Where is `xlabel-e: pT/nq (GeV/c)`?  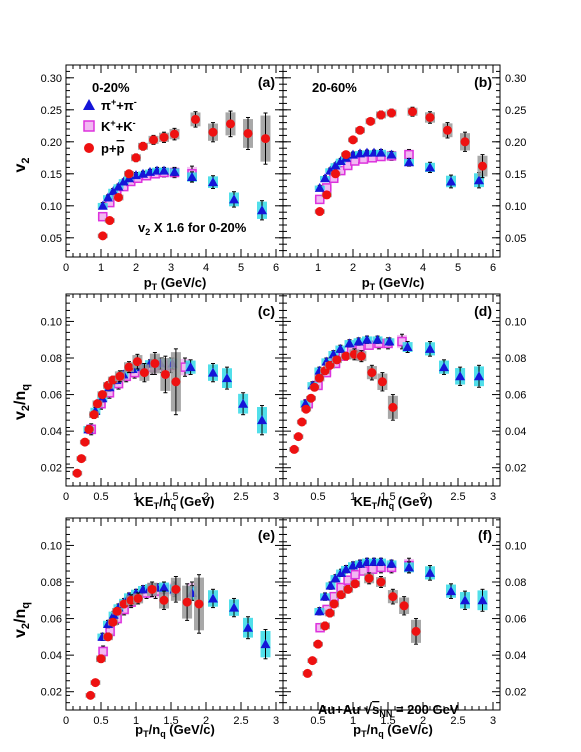
xlabel-e: pT/nq (GeV/c) is located at coordinates (175, 730).